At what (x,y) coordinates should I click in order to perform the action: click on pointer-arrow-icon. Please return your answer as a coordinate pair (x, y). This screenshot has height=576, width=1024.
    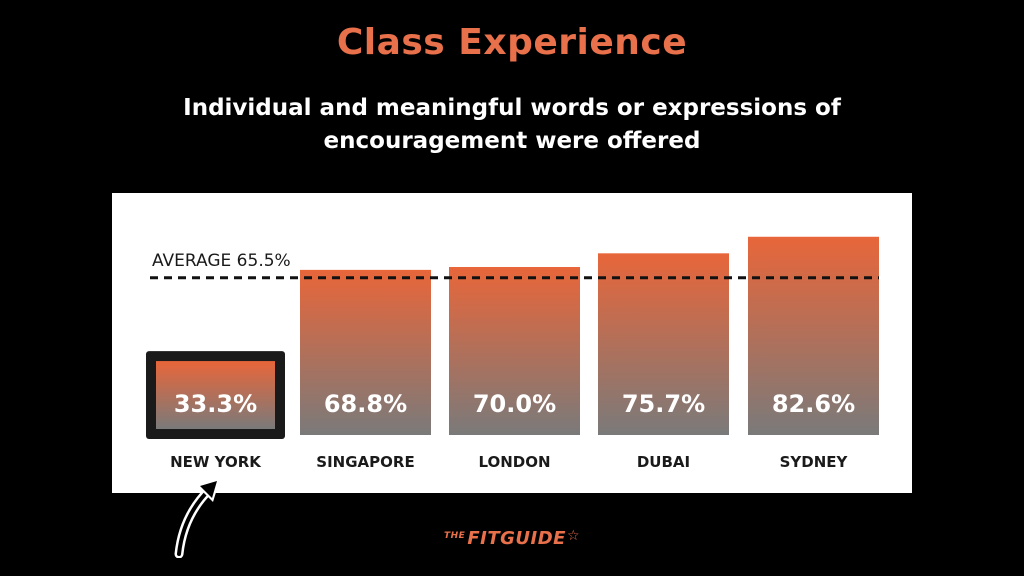
    Looking at the image, I should click on (197, 517).